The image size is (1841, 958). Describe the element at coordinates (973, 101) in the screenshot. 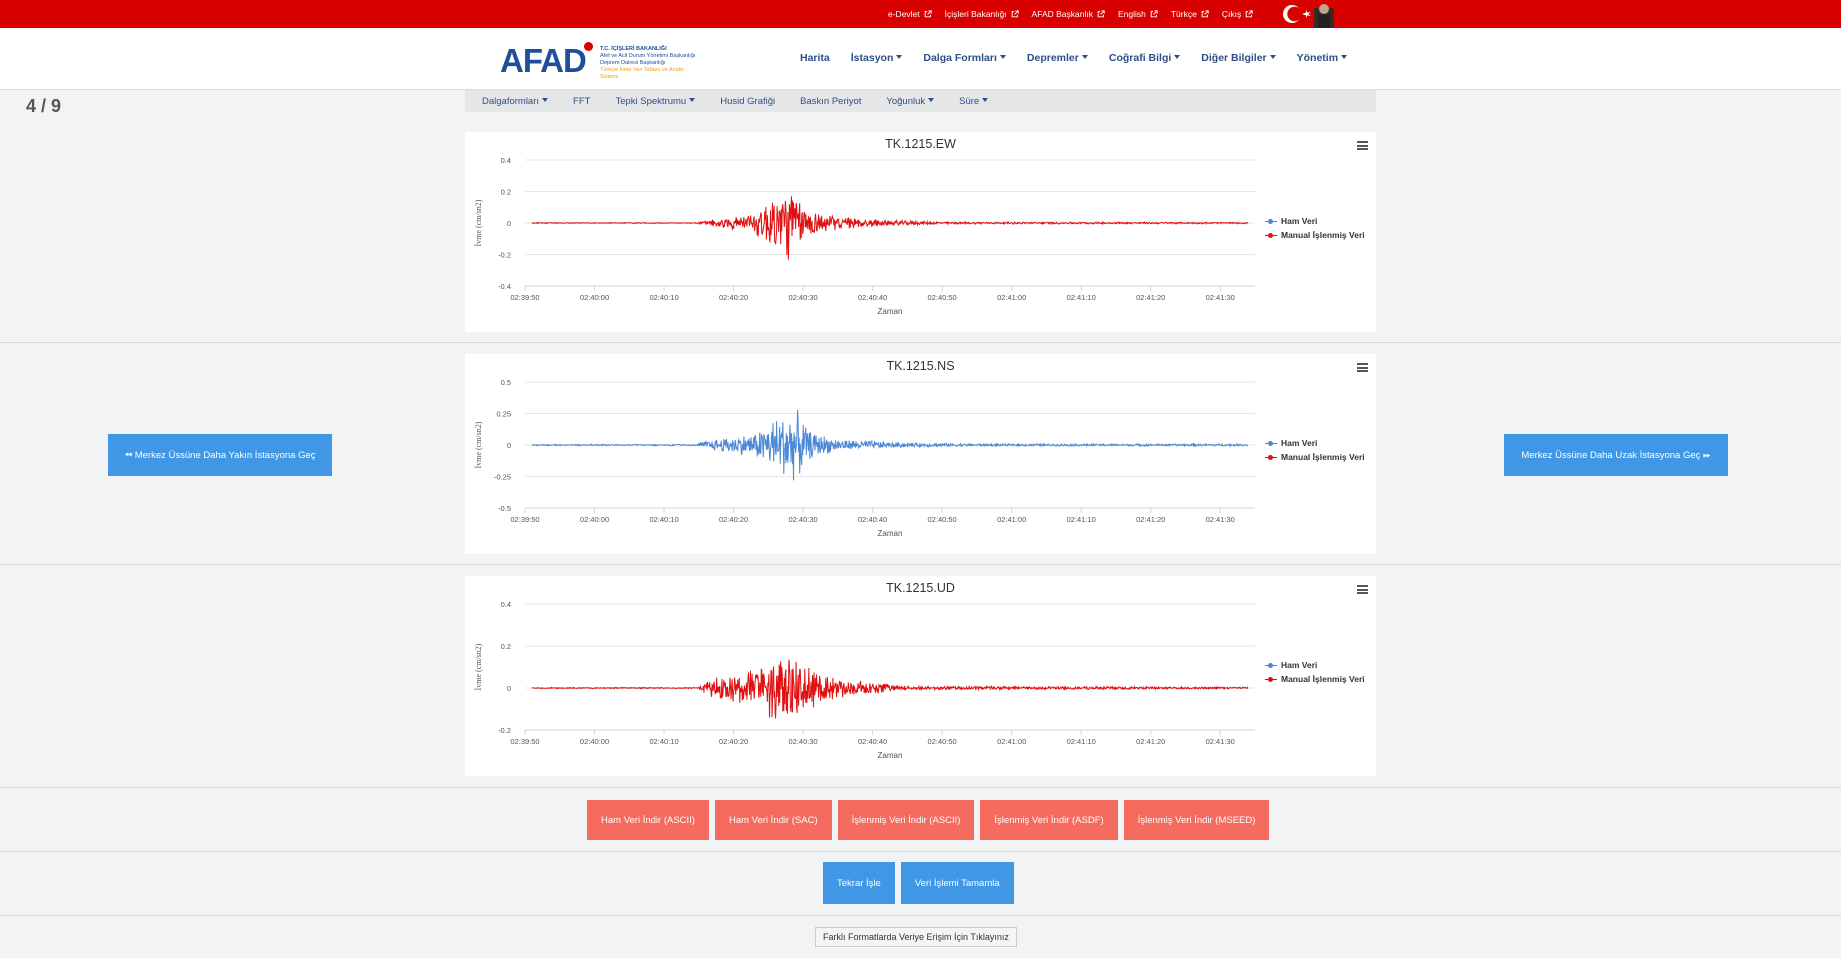

I see `subnav-item: Süre` at that location.